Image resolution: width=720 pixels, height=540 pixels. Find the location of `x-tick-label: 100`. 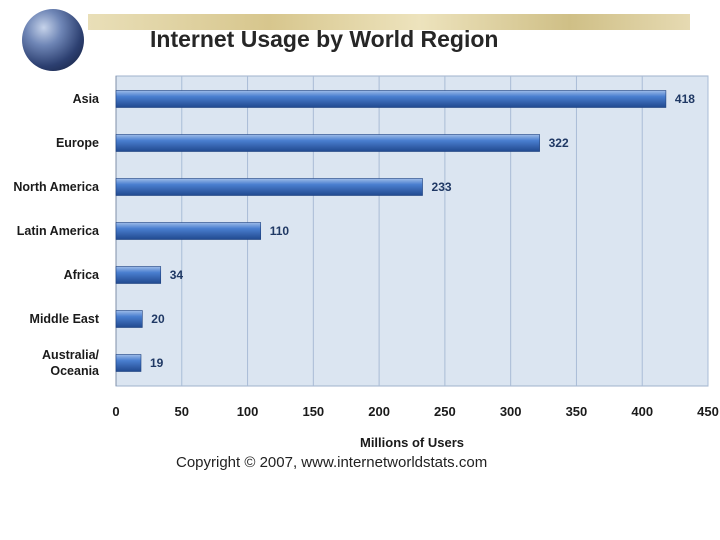

x-tick-label: 100 is located at coordinates (248, 411).